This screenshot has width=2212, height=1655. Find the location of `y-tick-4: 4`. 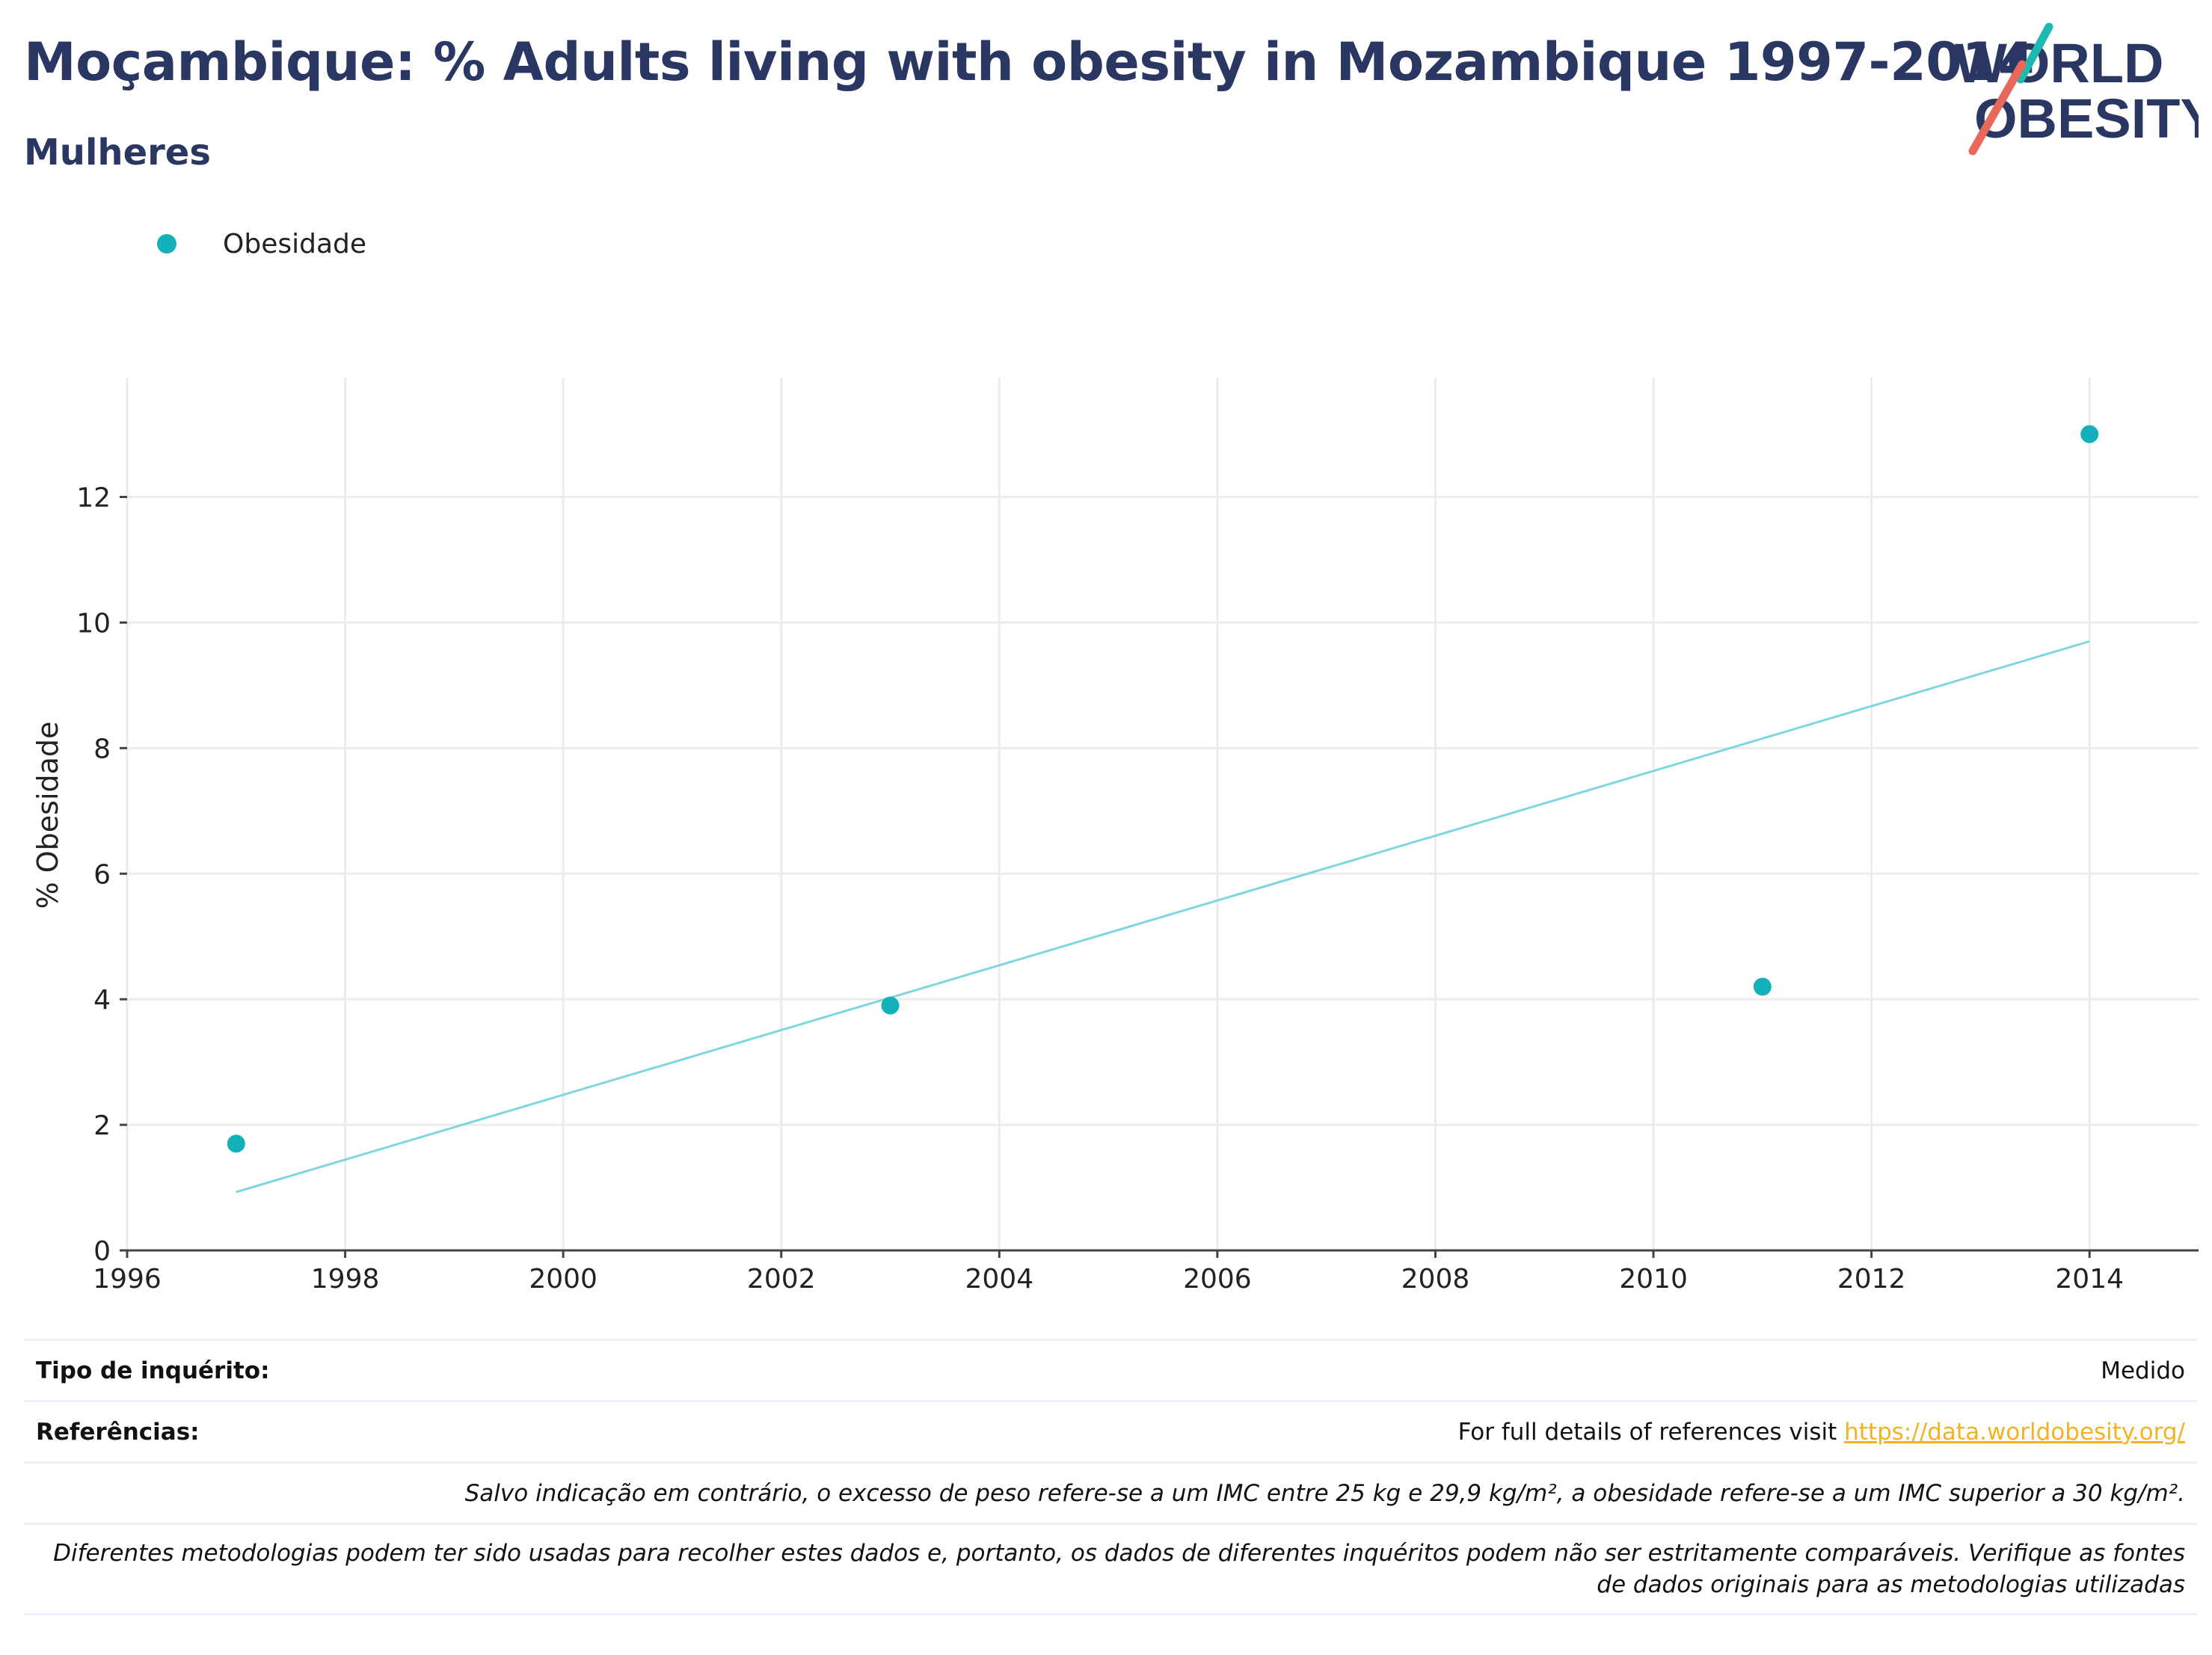

y-tick-4: 4 is located at coordinates (102, 1000).